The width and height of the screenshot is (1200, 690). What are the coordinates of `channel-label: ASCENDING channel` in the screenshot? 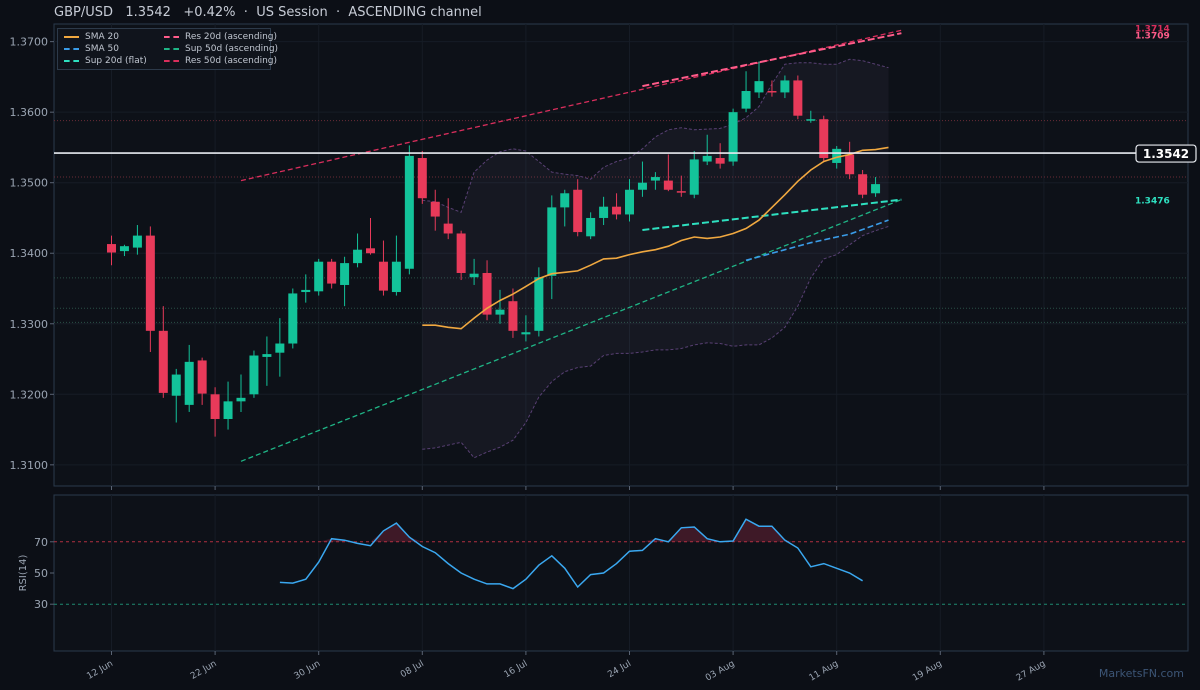 It's located at (415, 12).